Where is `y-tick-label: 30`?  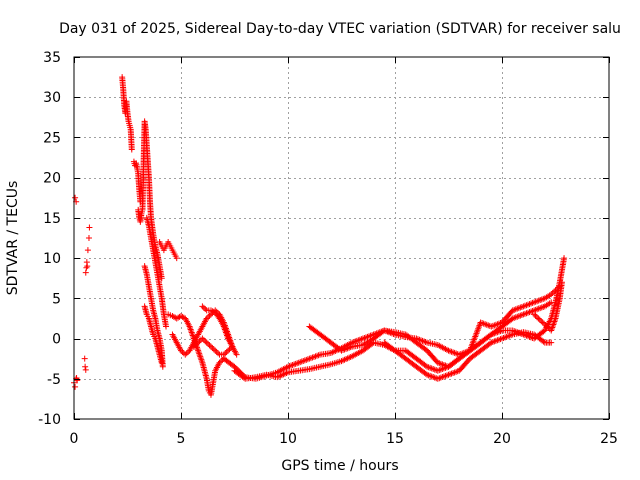
y-tick-label: 30 is located at coordinates (52, 98).